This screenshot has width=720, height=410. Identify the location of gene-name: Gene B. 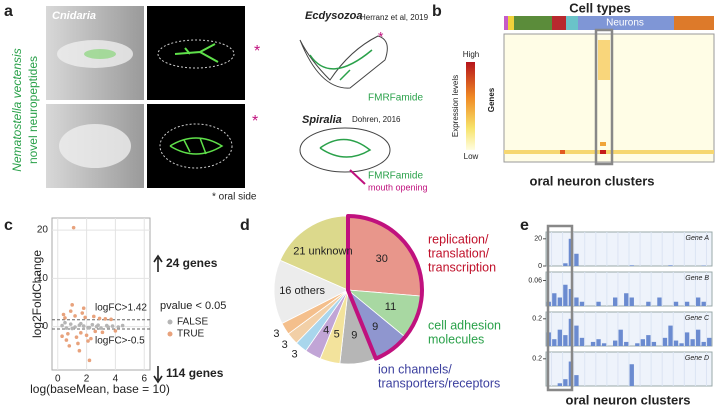
(697, 278).